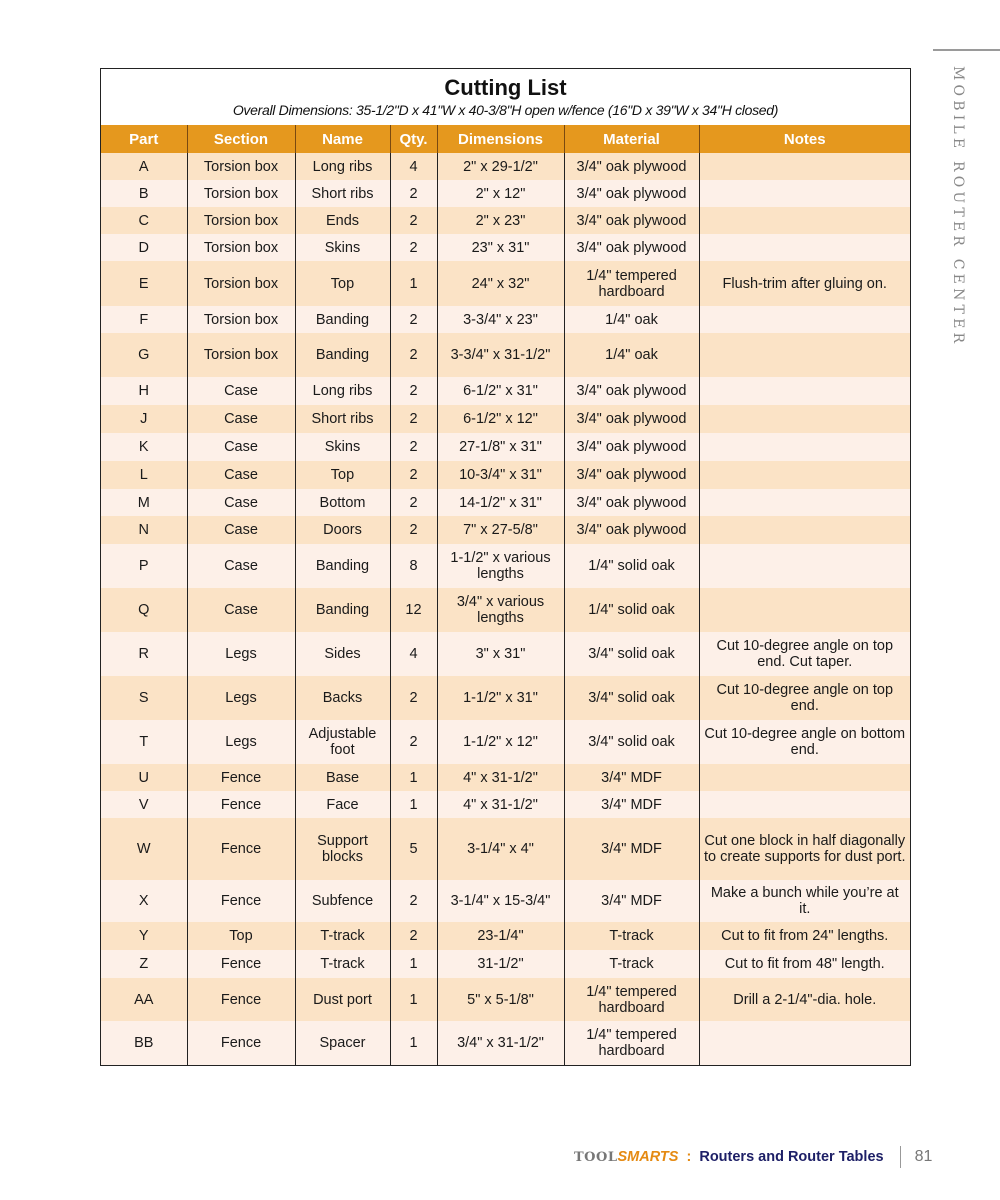 The height and width of the screenshot is (1200, 1000). I want to click on side-rule, so click(966, 50).